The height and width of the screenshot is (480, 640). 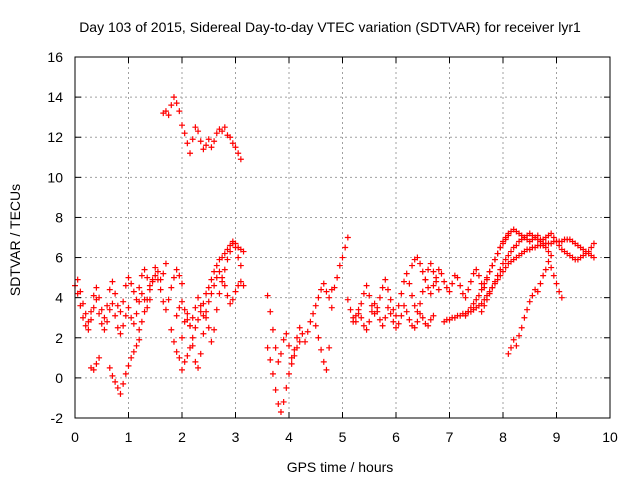 I want to click on series-arc-f, so click(x=202, y=128).